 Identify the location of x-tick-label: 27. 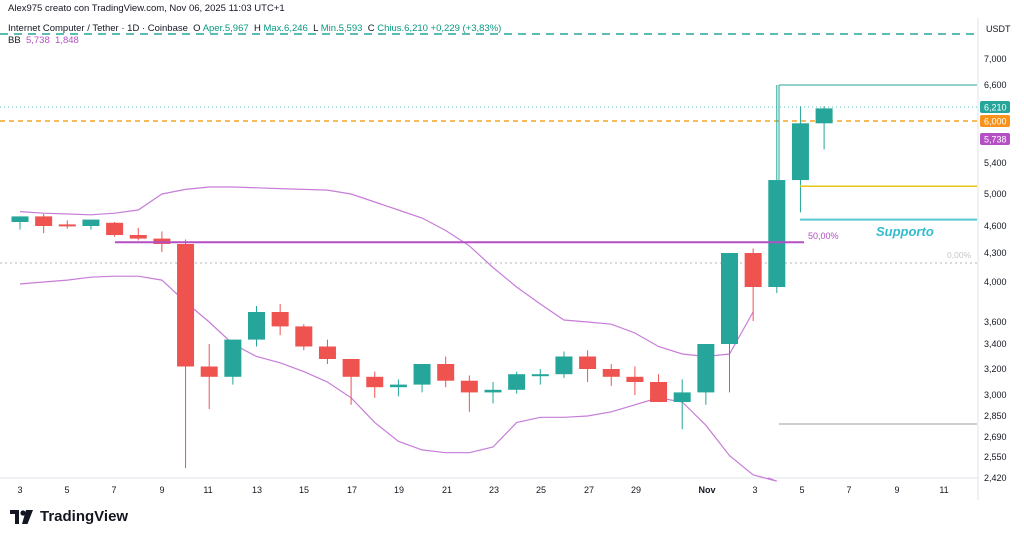
(589, 490).